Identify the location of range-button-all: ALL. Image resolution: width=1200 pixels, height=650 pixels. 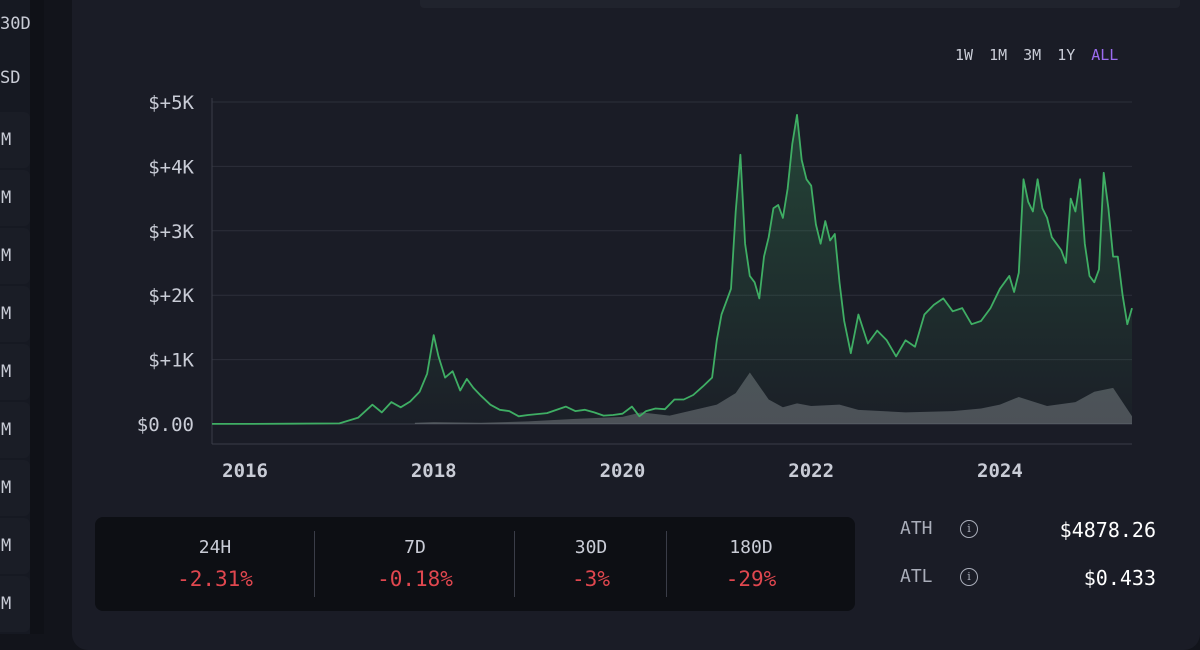
(1105, 55).